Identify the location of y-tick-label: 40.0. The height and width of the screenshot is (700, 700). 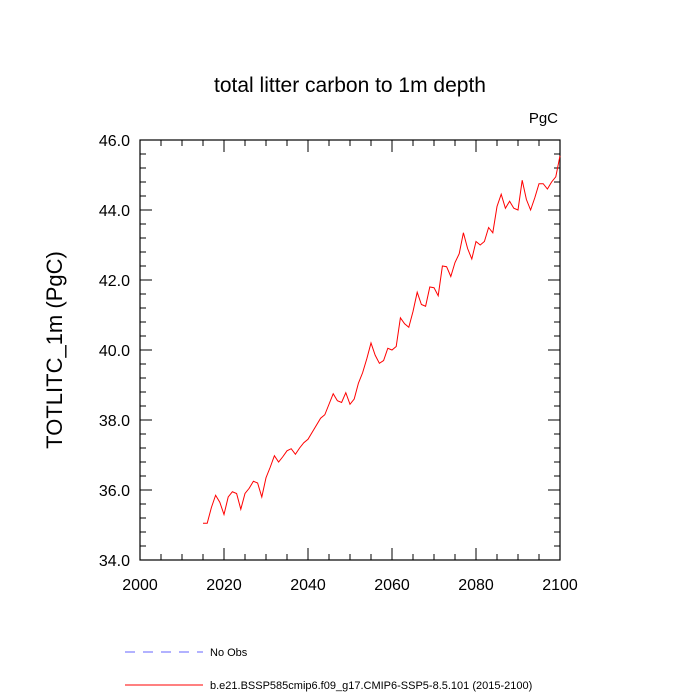
(114, 351).